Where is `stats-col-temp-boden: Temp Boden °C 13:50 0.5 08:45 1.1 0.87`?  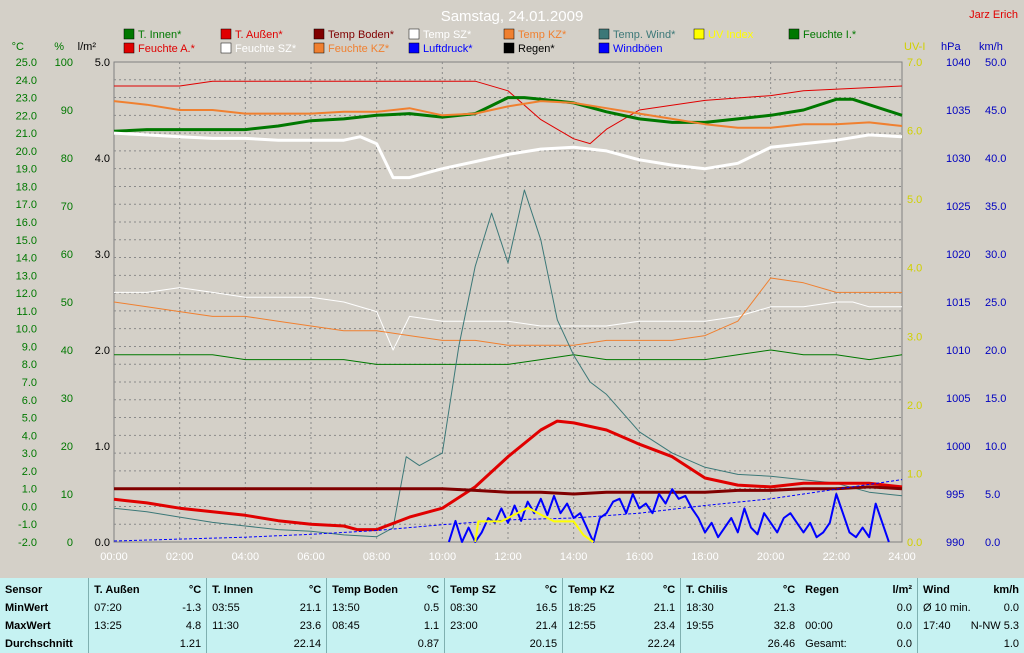 stats-col-temp-boden: Temp Boden °C 13:50 0.5 08:45 1.1 0.87 is located at coordinates (386, 615).